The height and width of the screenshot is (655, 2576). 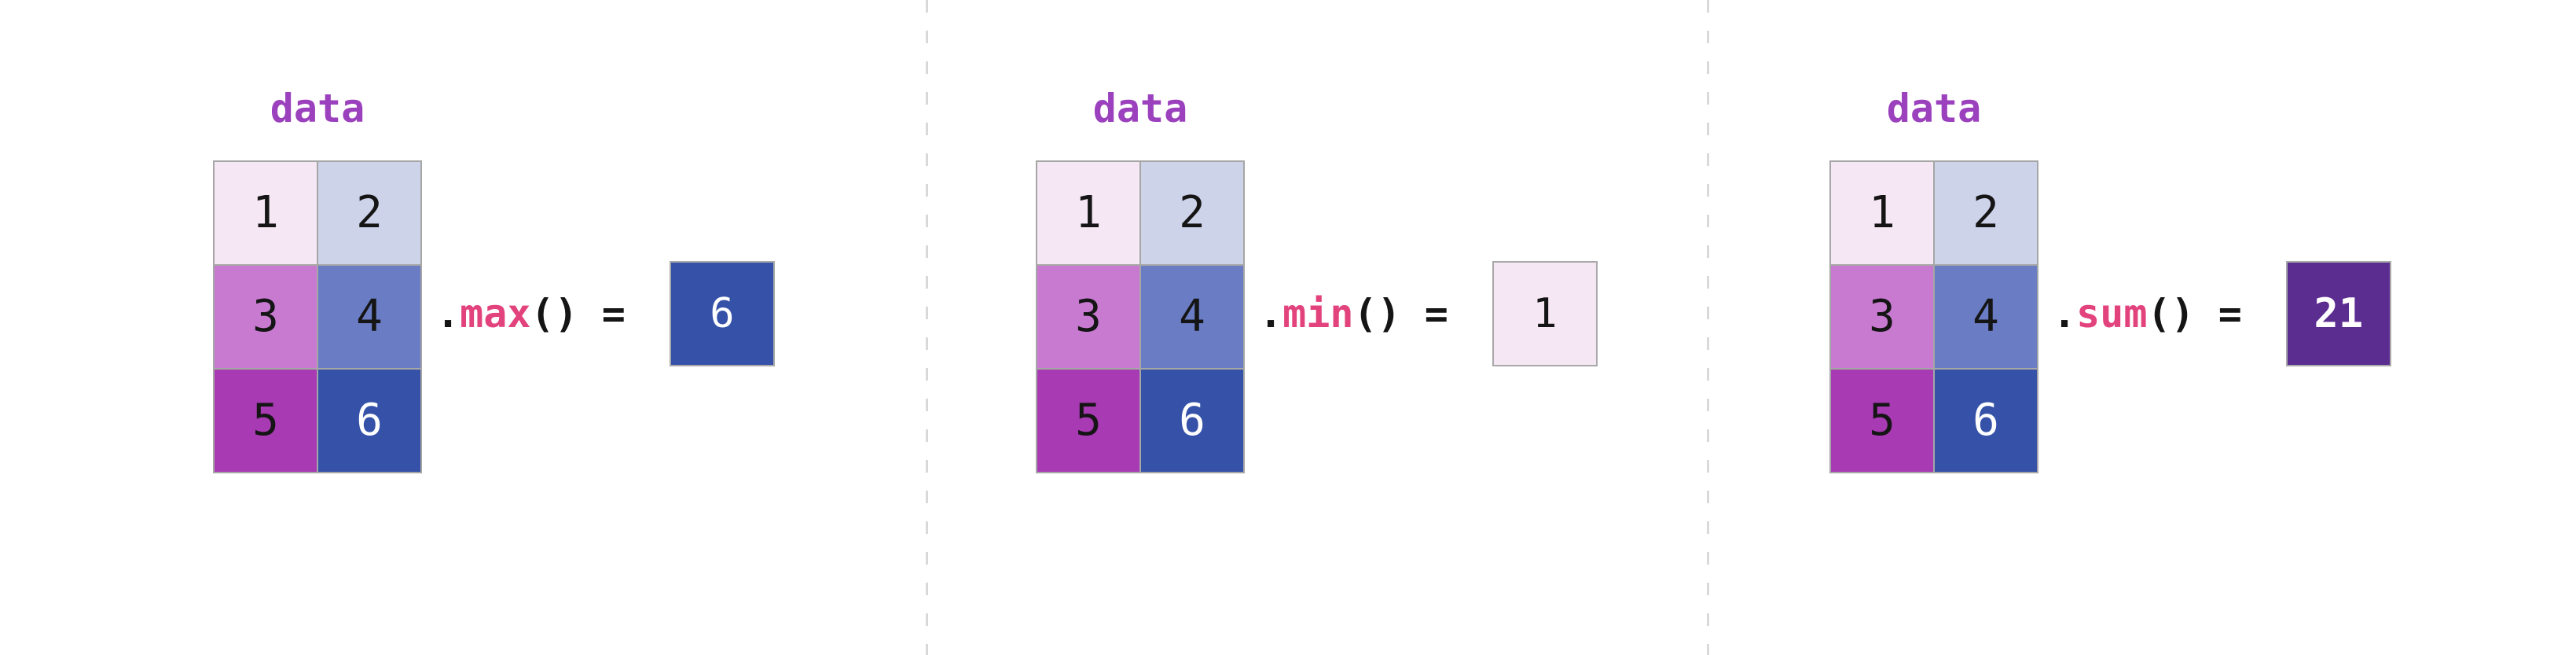 What do you see at coordinates (1545, 313) in the screenshot?
I see `result-cell: 1` at bounding box center [1545, 313].